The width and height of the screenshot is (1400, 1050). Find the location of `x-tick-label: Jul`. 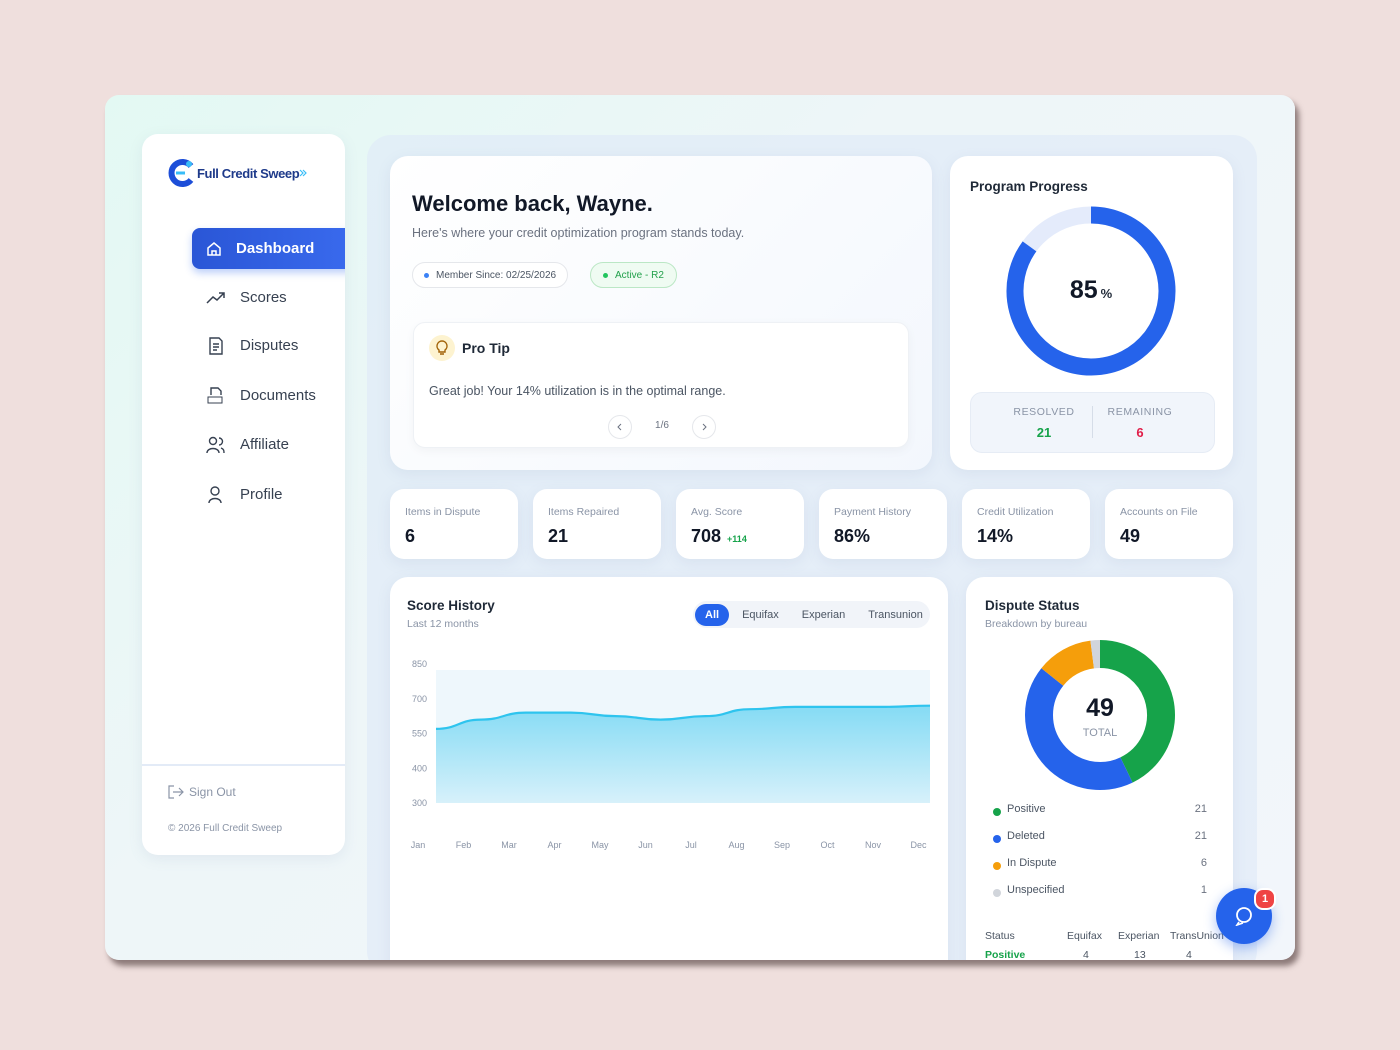

x-tick-label: Jul is located at coordinates (691, 845).